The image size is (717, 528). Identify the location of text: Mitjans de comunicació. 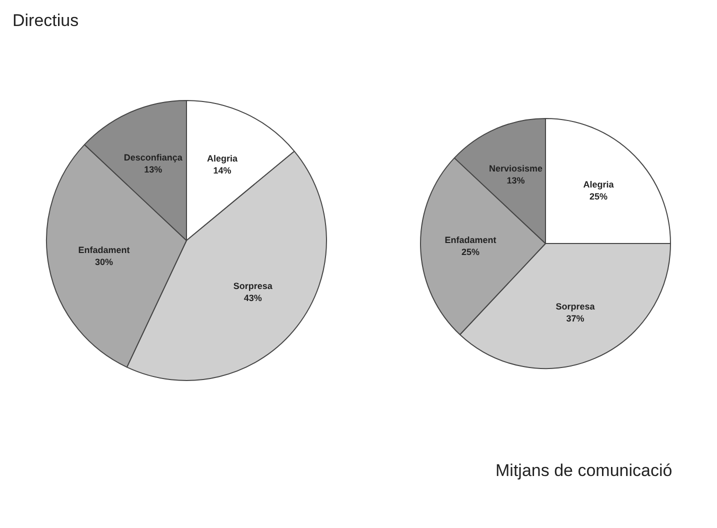
(584, 470).